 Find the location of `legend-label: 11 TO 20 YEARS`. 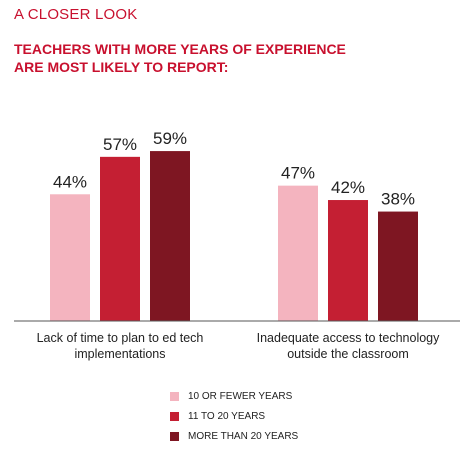

legend-label: 11 TO 20 YEARS is located at coordinates (227, 416).